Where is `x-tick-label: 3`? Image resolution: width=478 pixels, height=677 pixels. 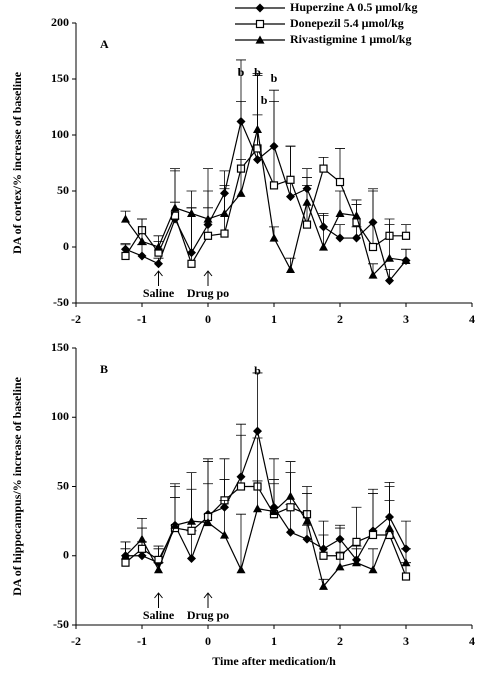 x-tick-label: 3 is located at coordinates (406, 319).